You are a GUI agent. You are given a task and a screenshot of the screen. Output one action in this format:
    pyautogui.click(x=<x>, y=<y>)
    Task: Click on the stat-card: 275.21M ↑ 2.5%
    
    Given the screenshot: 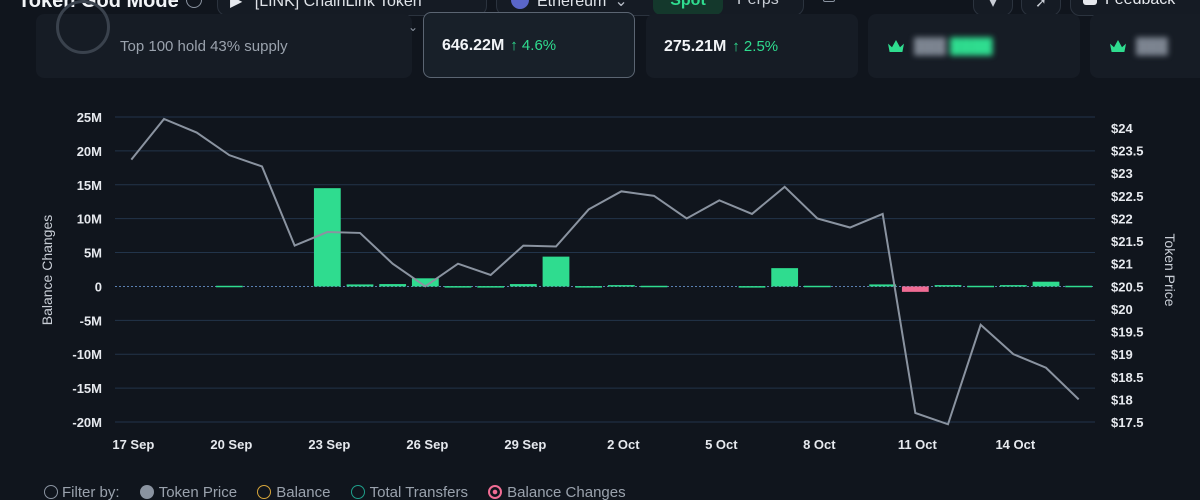 What is the action you would take?
    pyautogui.click(x=752, y=46)
    